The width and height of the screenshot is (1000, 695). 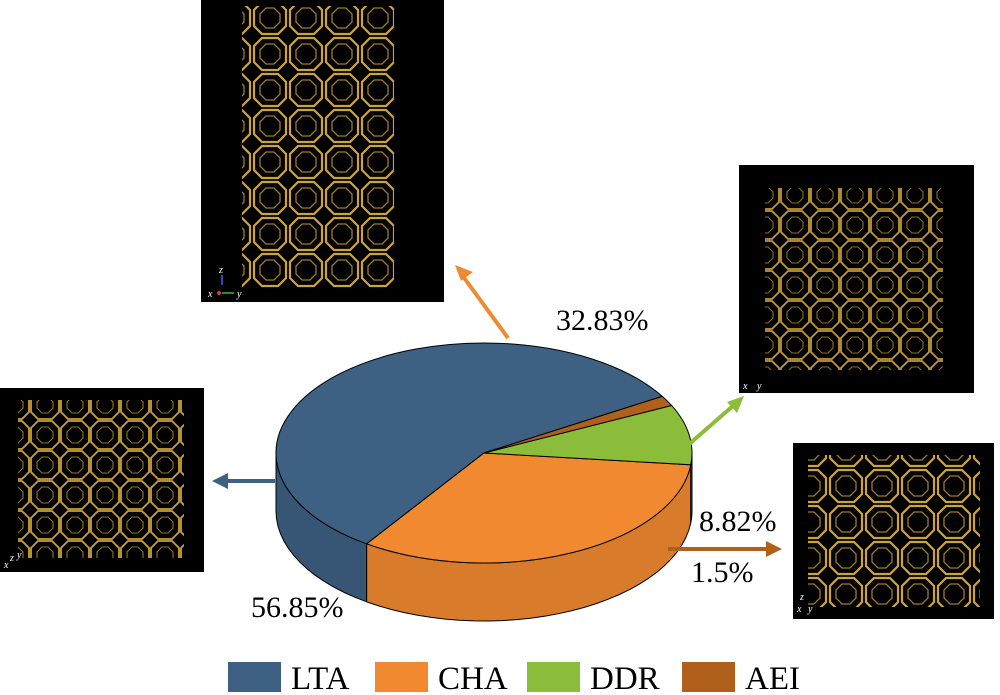 I want to click on ddr-percent-label: 8.82%, so click(x=738, y=521).